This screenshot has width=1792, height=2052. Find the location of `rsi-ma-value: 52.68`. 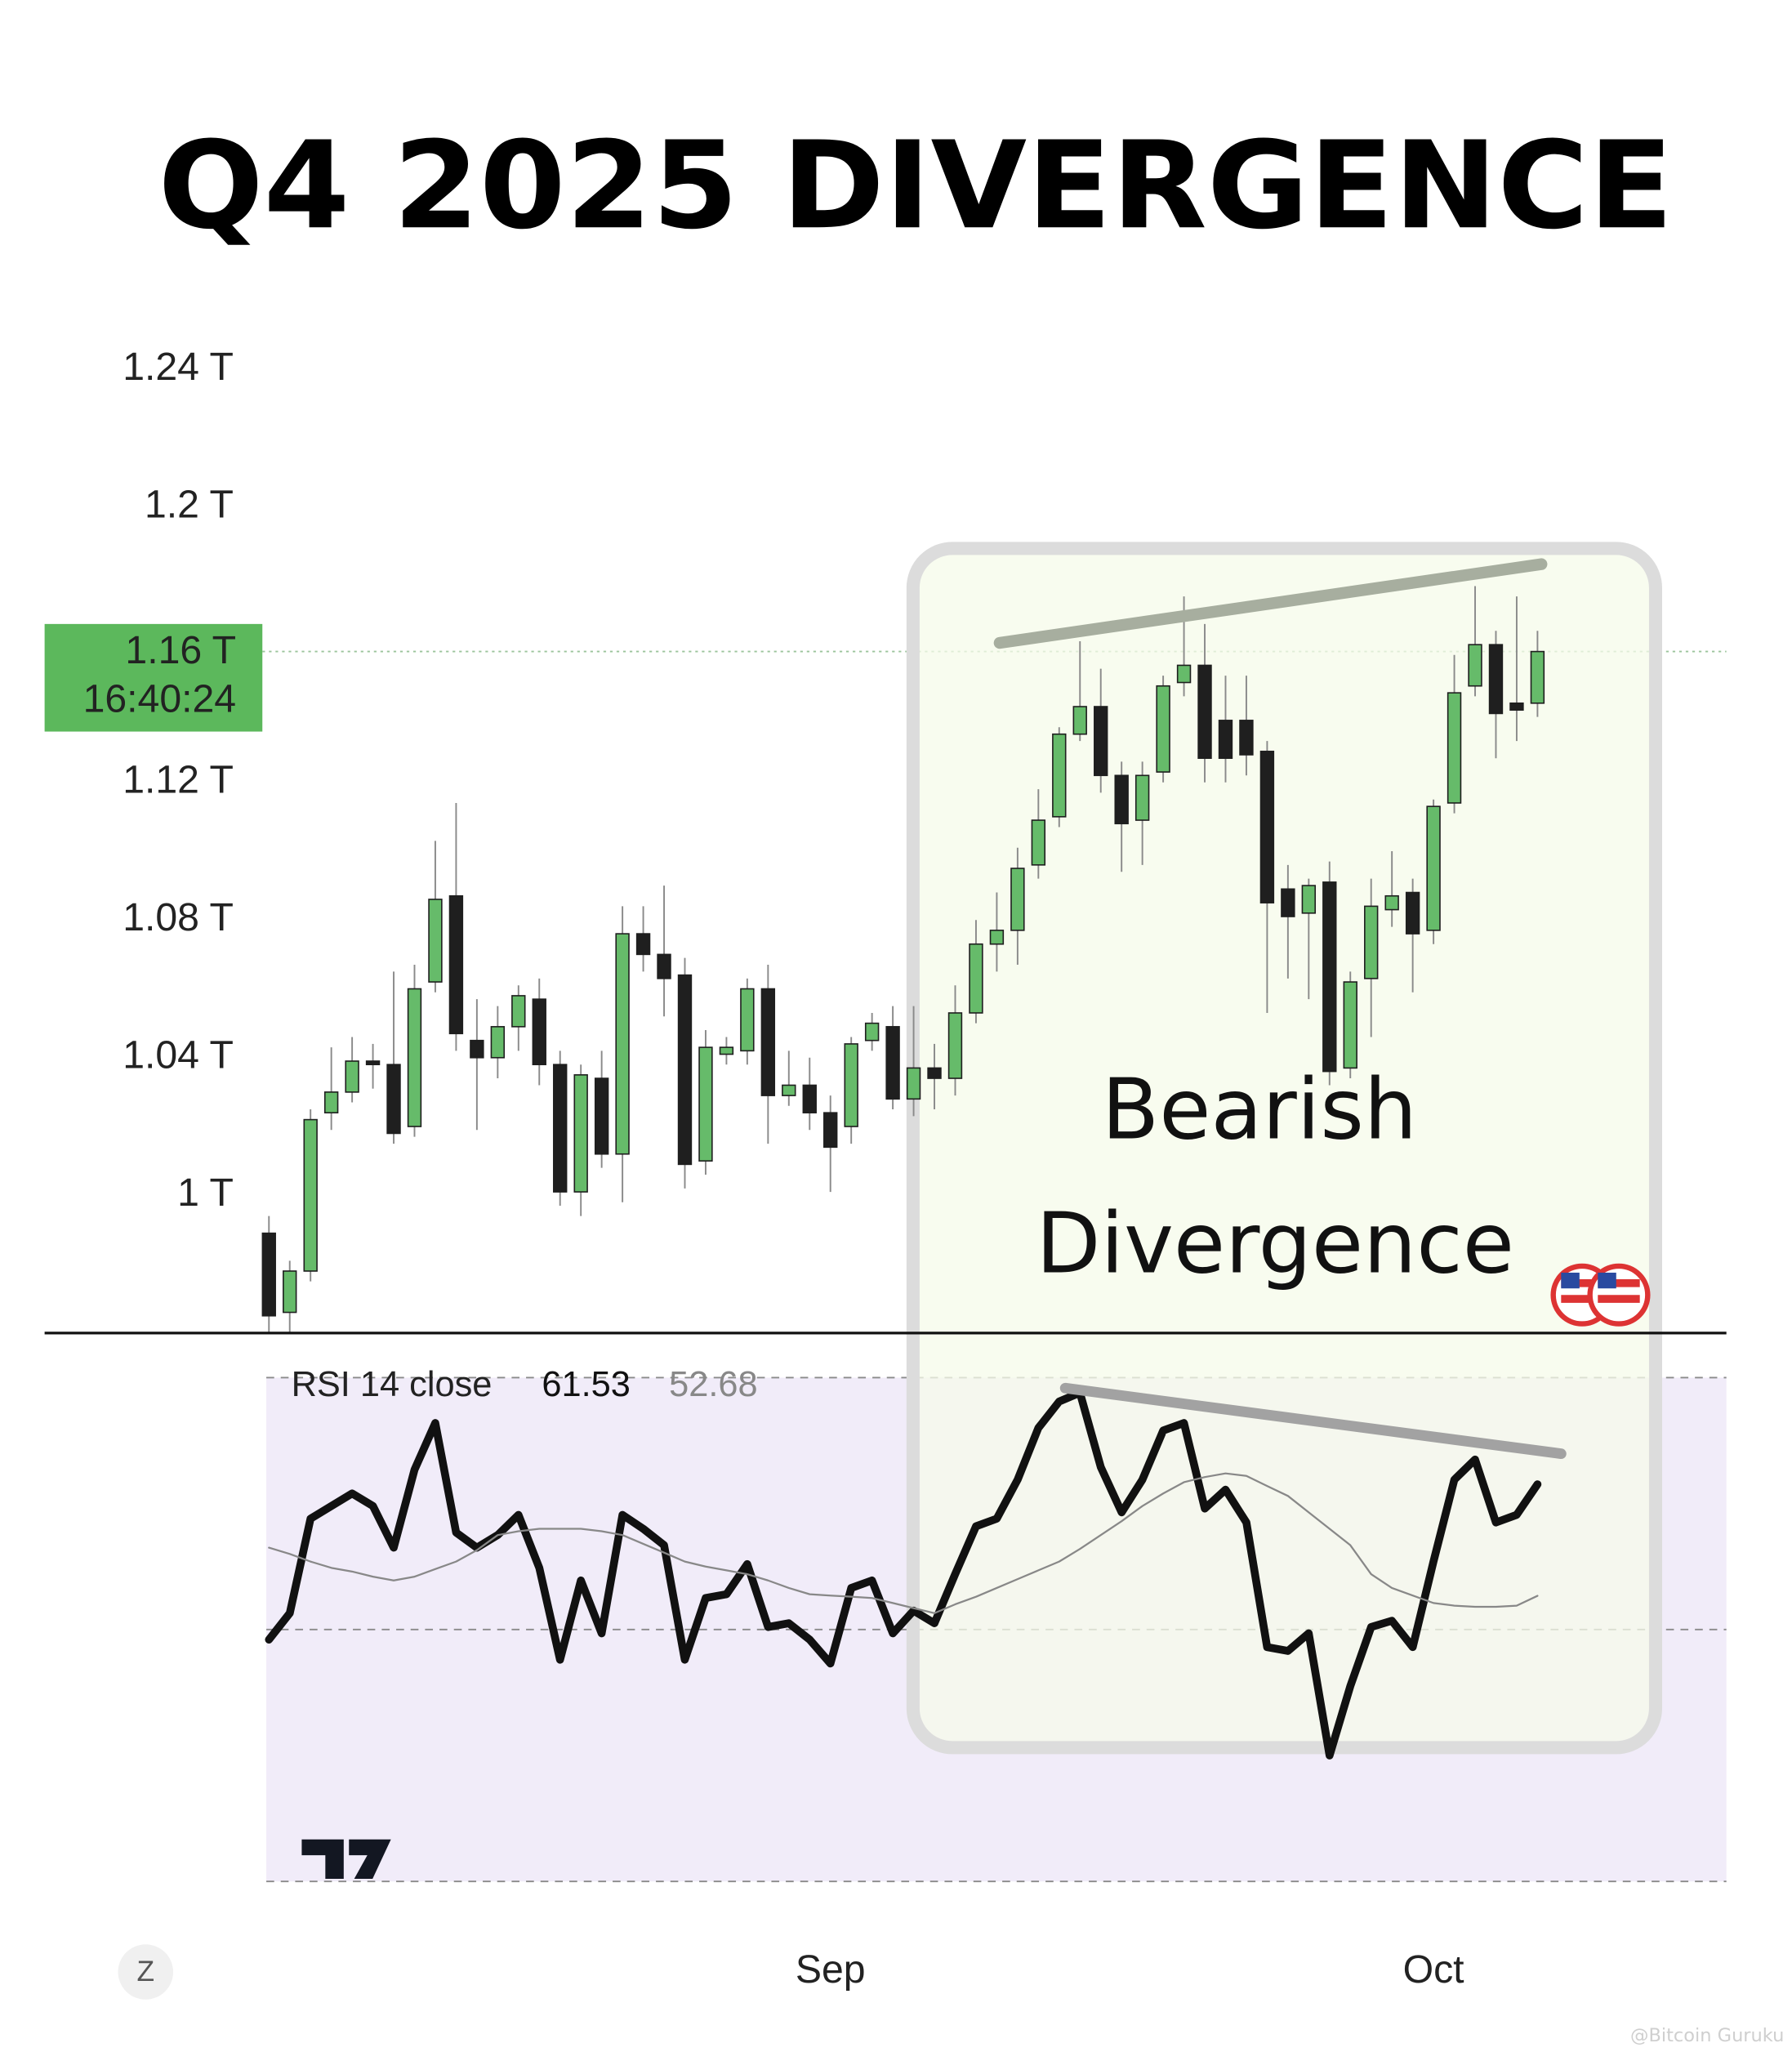

rsi-ma-value: 52.68 is located at coordinates (714, 1384).